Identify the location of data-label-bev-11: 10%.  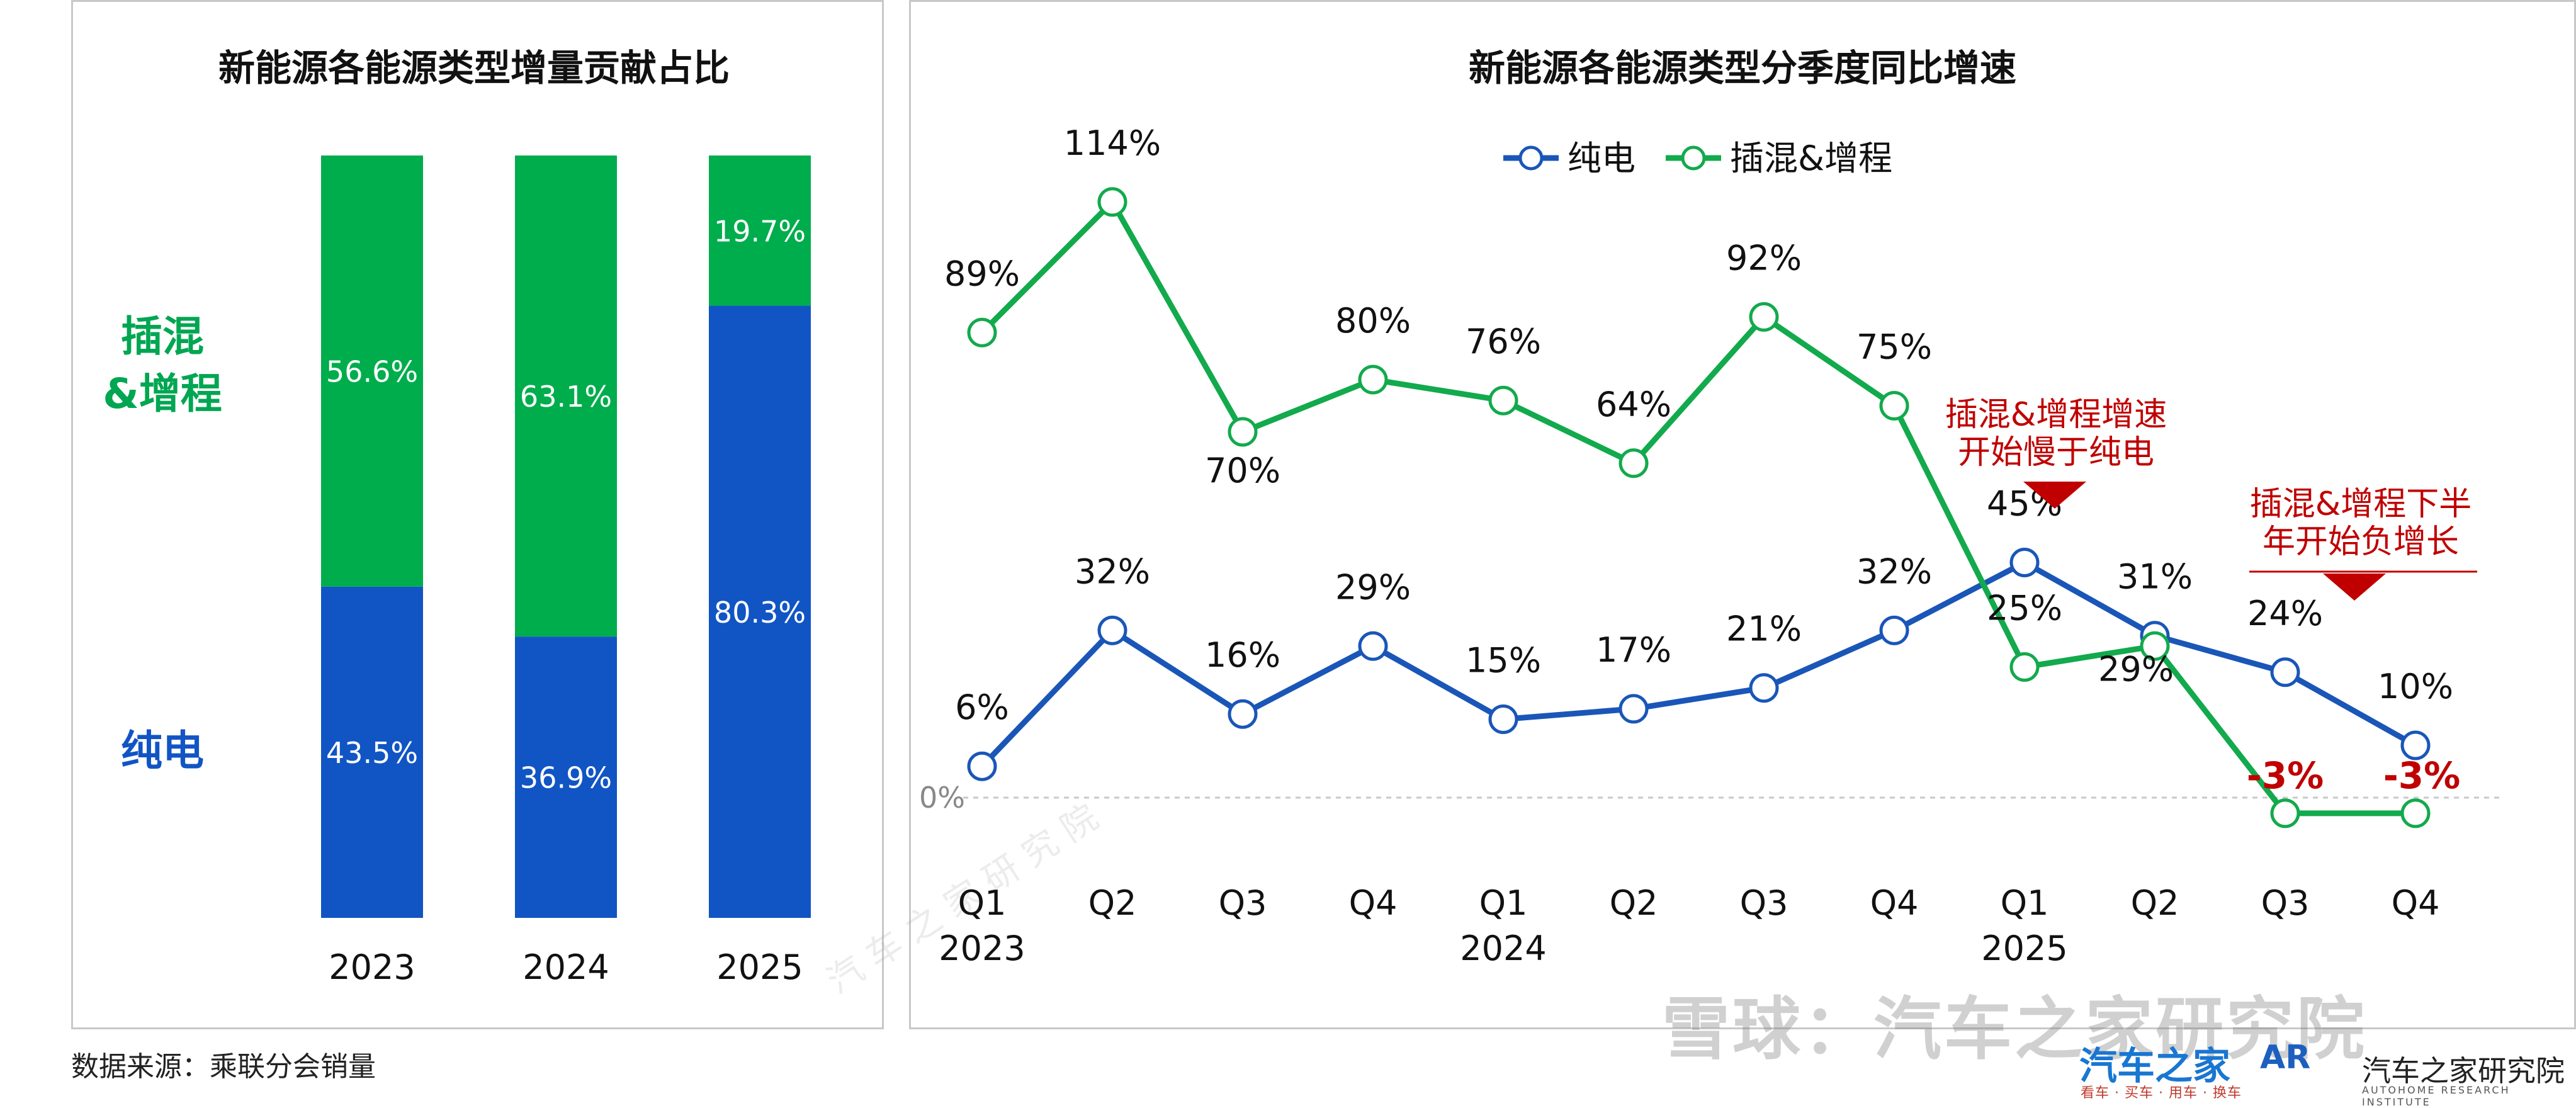
(2415, 686).